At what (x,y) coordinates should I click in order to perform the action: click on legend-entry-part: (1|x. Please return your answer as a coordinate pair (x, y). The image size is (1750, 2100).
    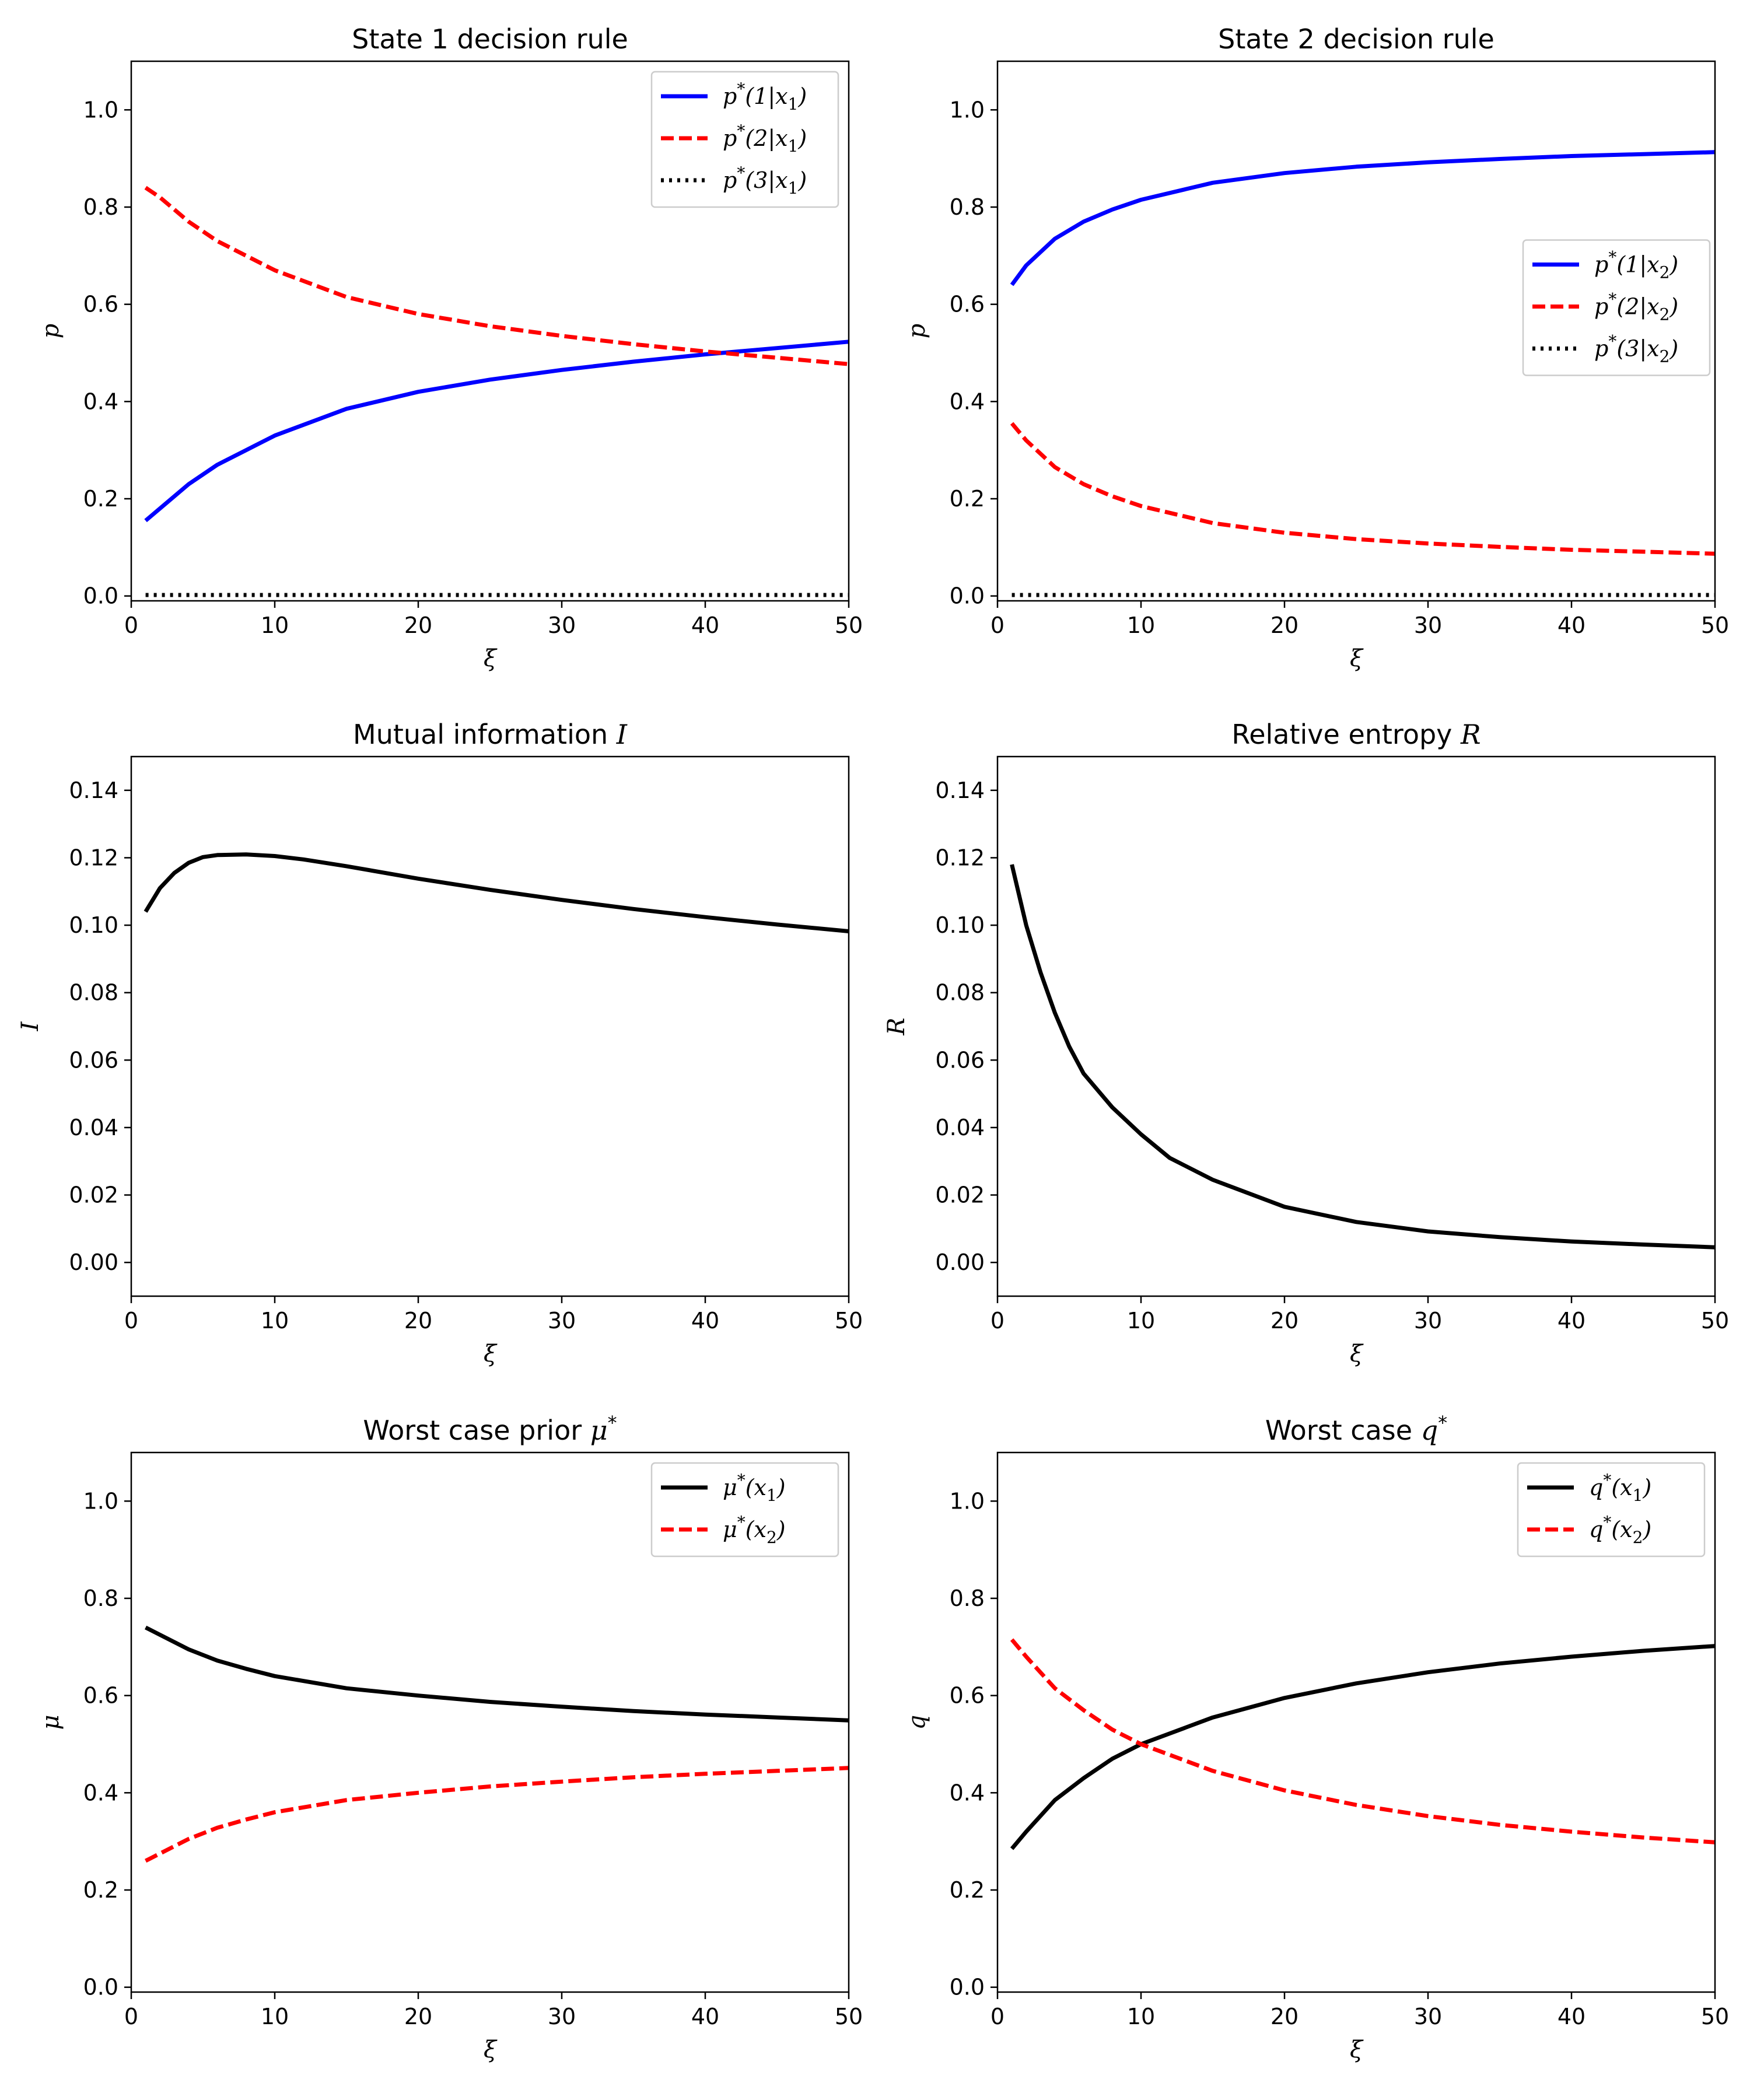
    Looking at the image, I should click on (766, 96).